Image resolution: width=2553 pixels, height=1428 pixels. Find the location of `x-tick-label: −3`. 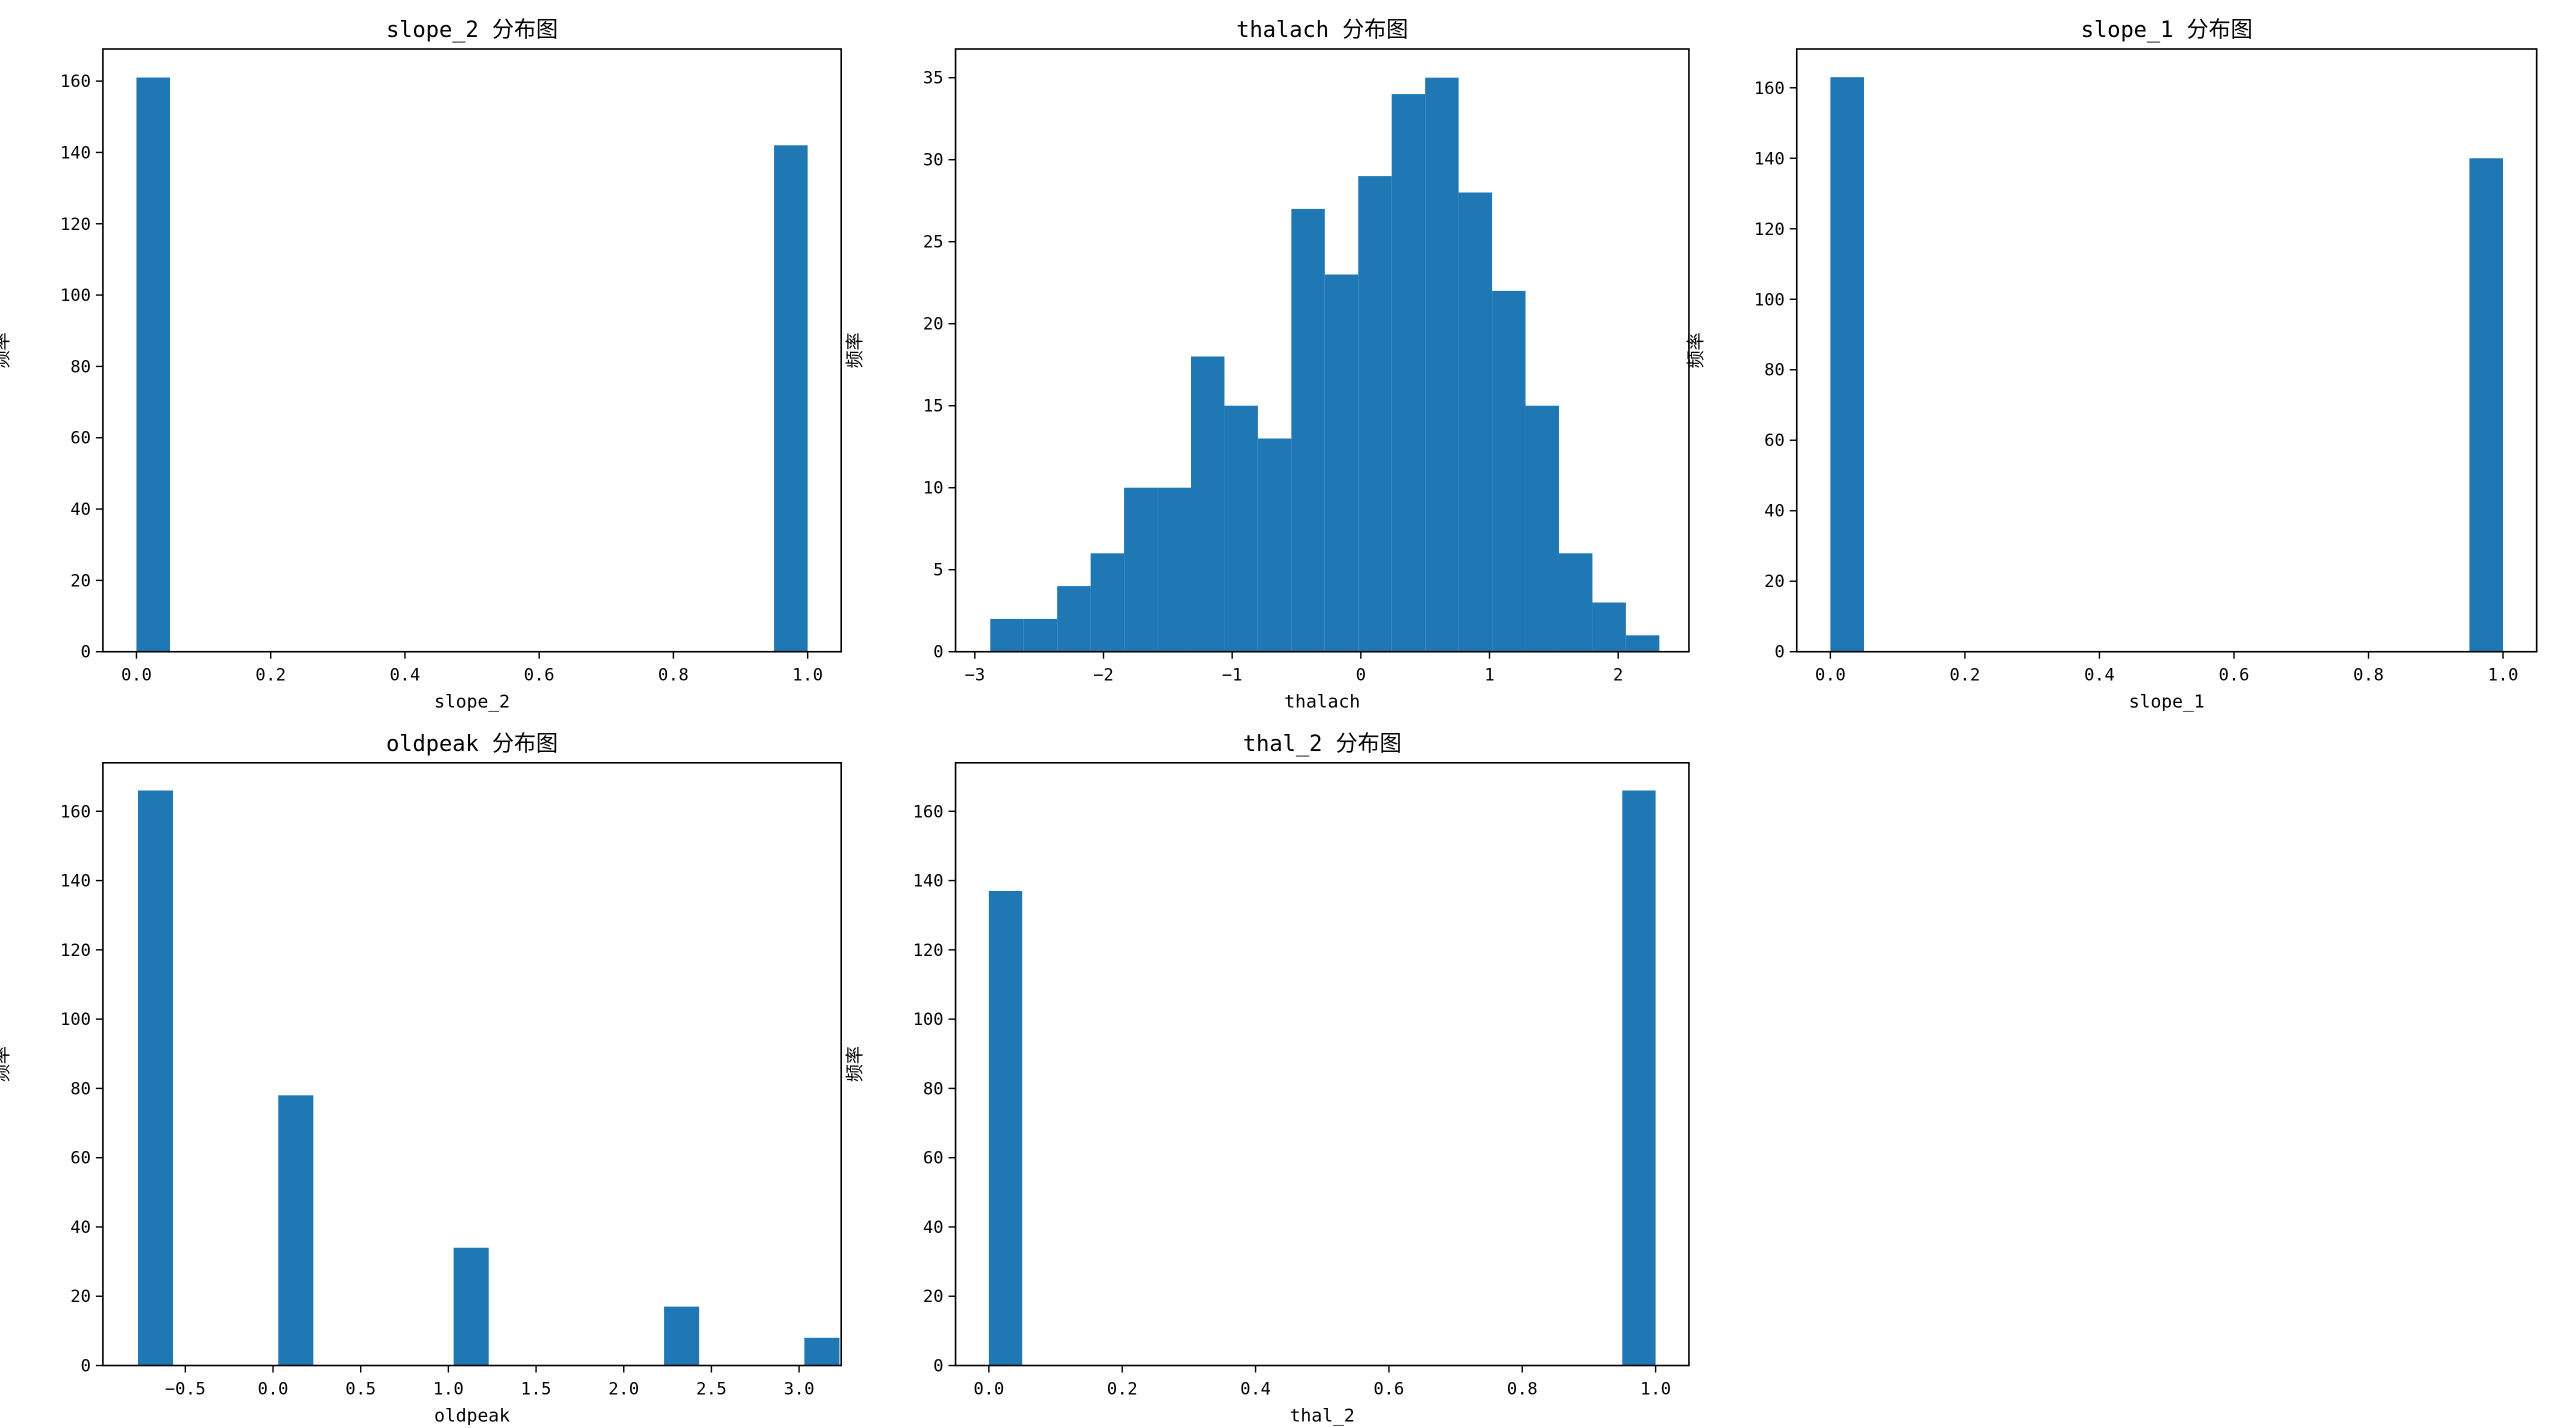

x-tick-label: −3 is located at coordinates (975, 676).